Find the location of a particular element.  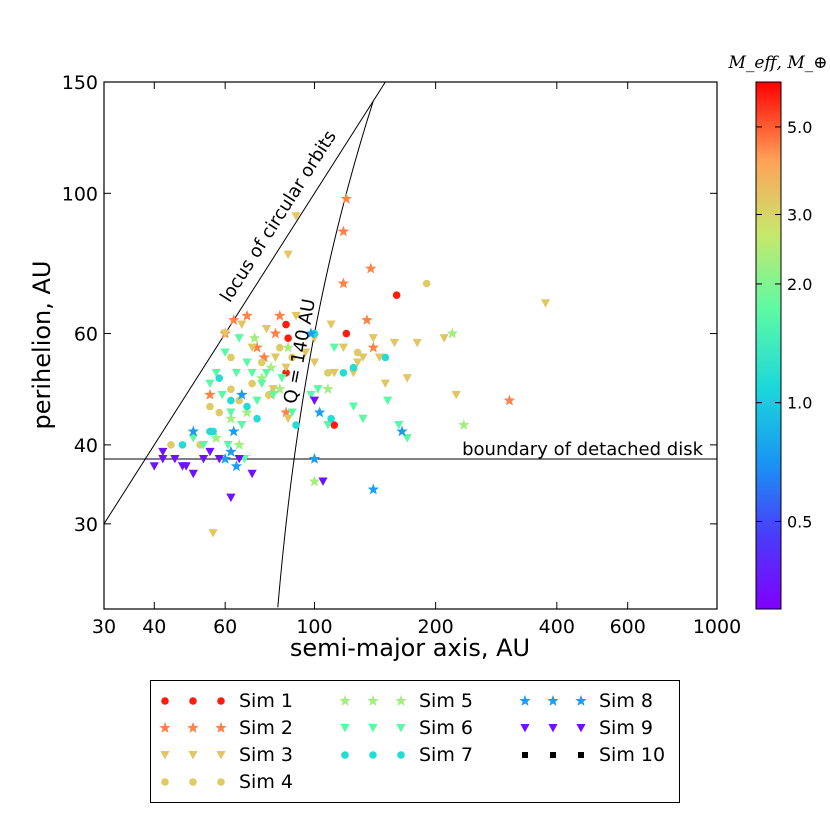

legend-label: Sim 10 is located at coordinates (632, 755).